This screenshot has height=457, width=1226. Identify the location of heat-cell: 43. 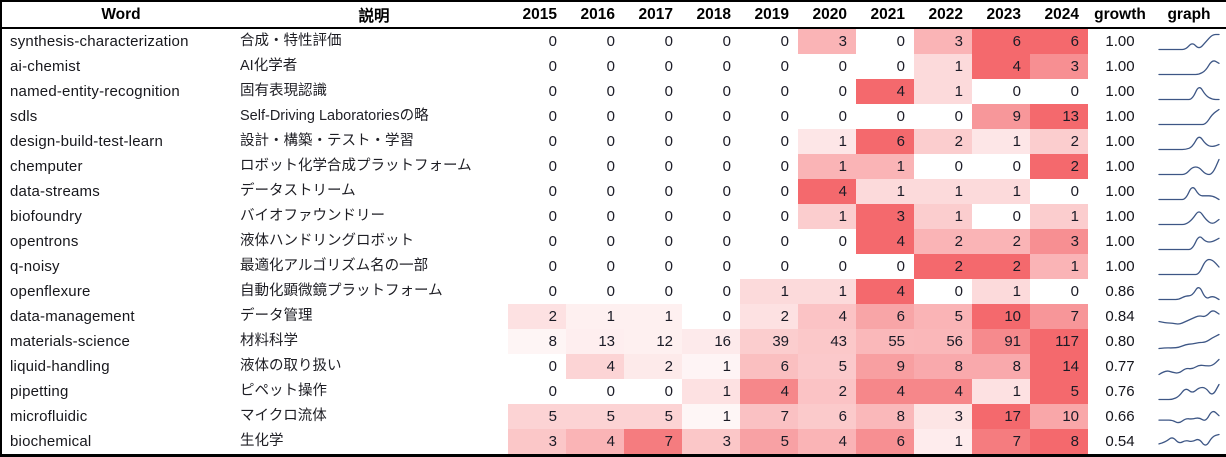
(827, 341).